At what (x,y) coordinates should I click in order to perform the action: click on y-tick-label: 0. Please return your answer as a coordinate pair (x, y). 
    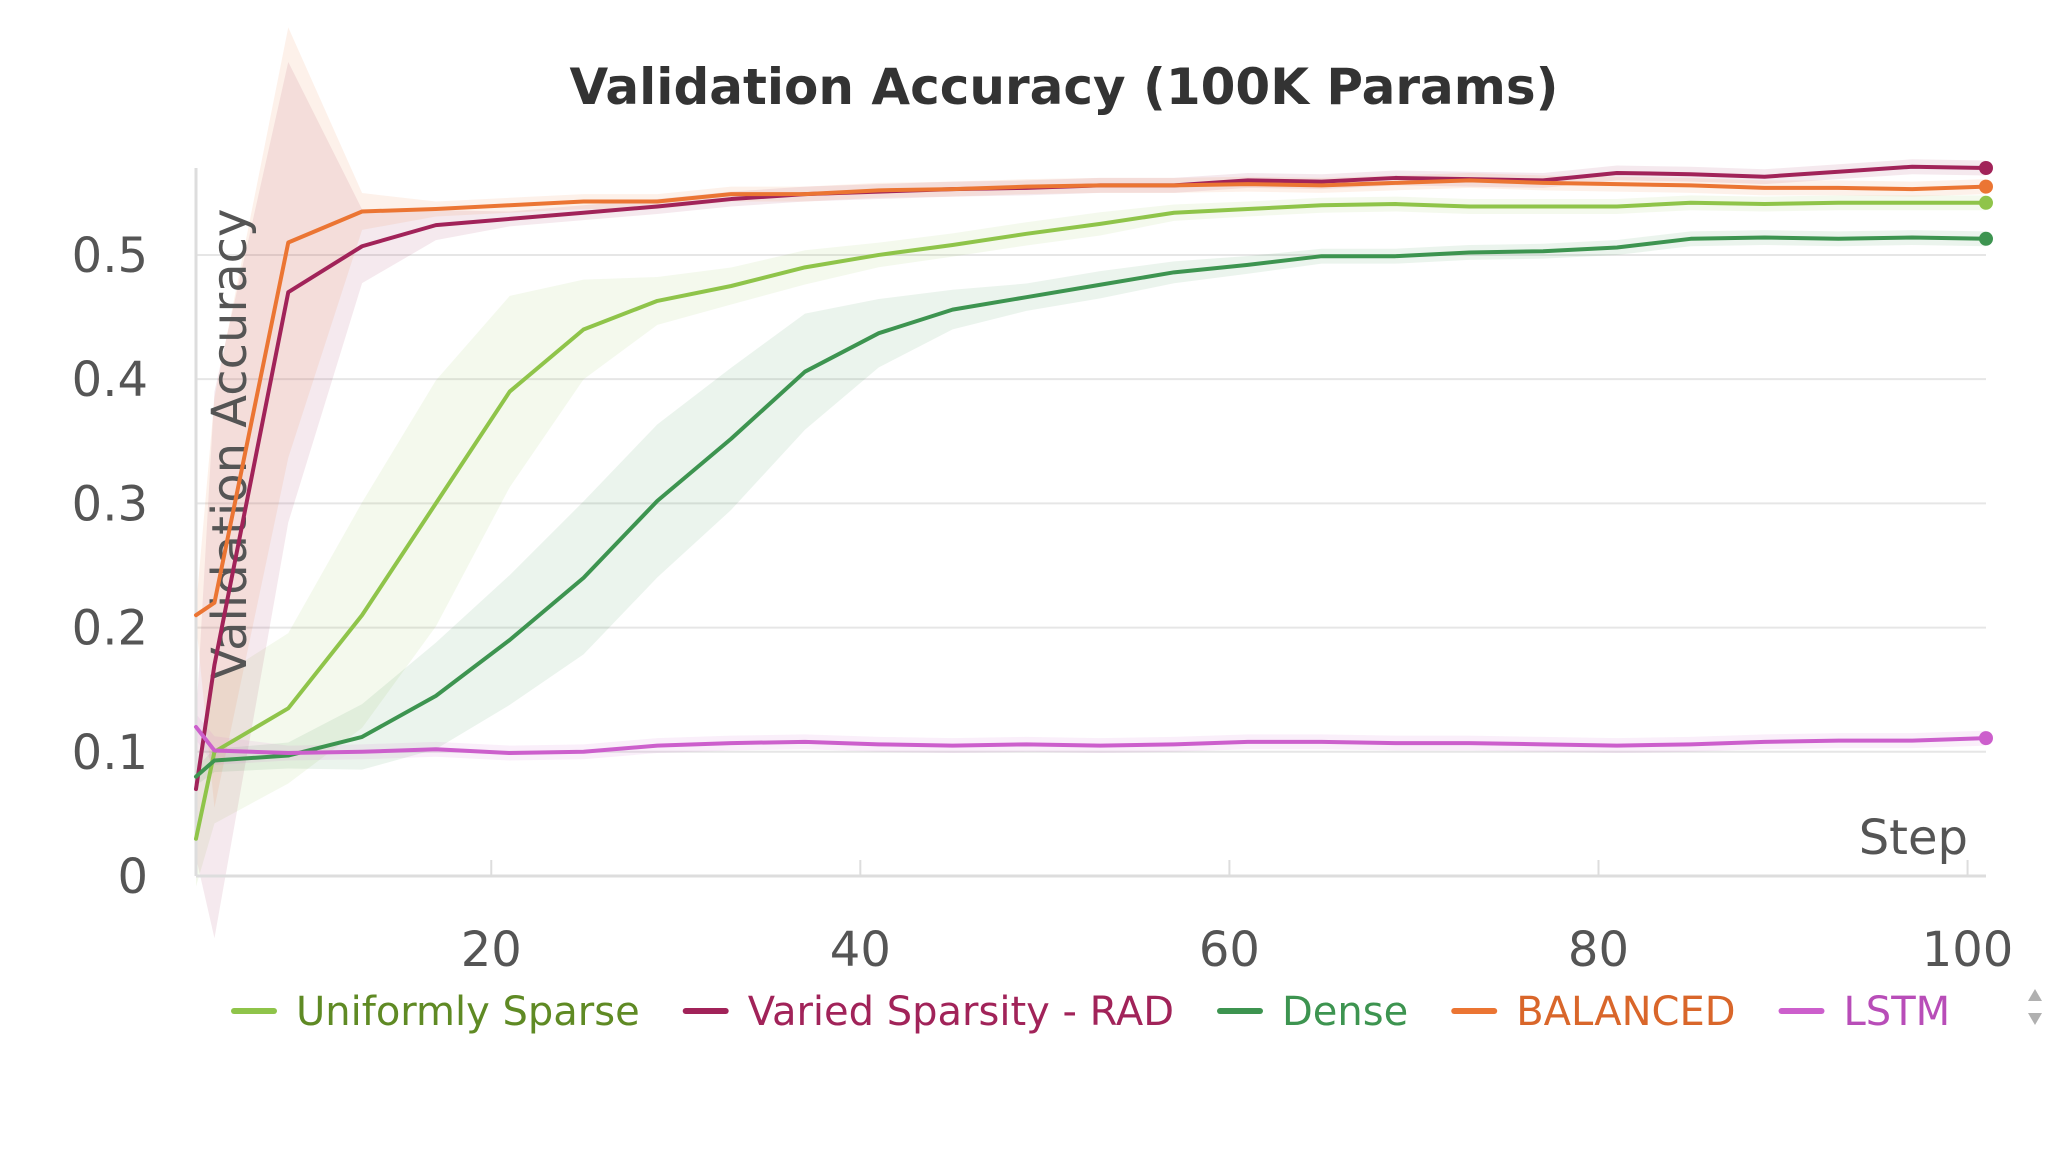
    Looking at the image, I should click on (132, 877).